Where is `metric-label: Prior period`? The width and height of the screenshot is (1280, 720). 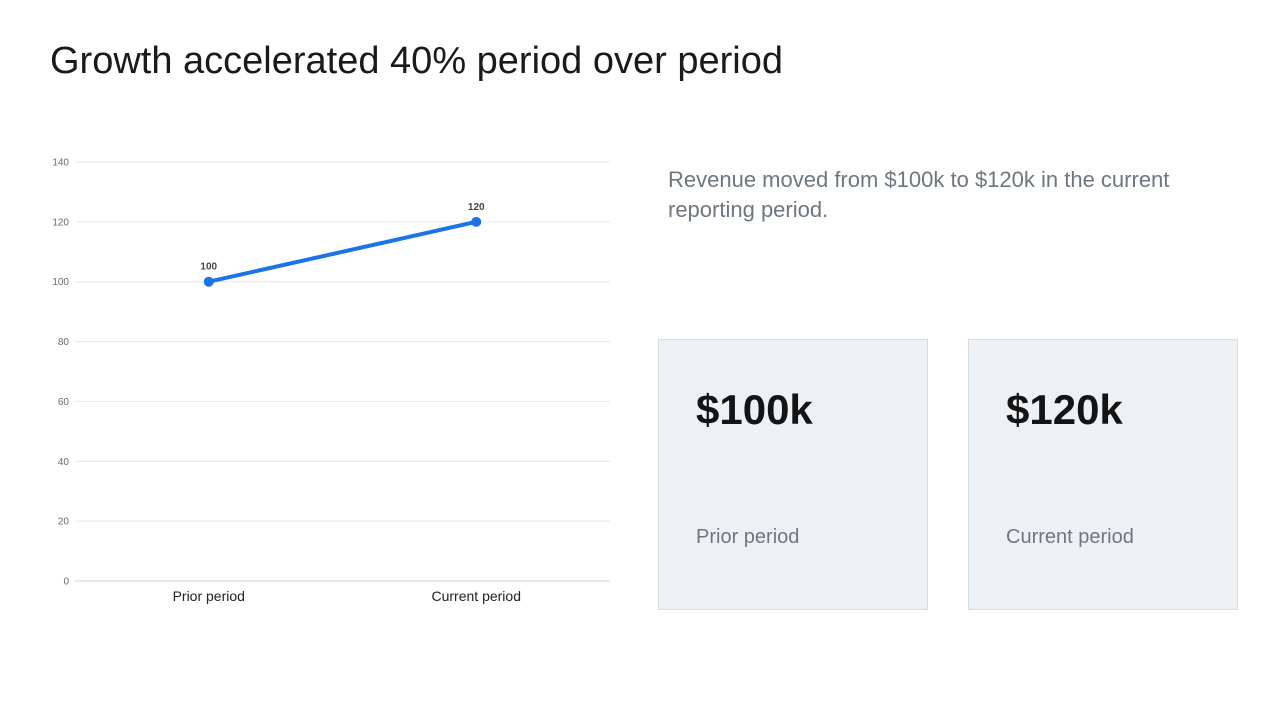
metric-label: Prior period is located at coordinates (748, 537).